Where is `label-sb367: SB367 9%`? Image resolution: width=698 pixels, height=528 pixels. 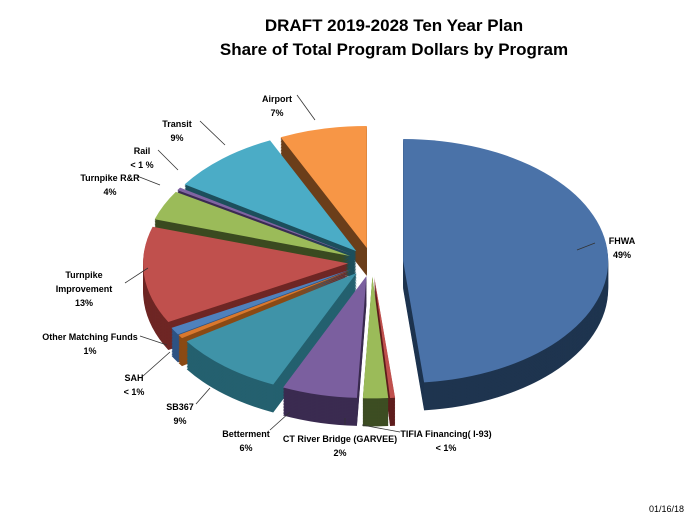
label-sb367: SB367 9% is located at coordinates (180, 414).